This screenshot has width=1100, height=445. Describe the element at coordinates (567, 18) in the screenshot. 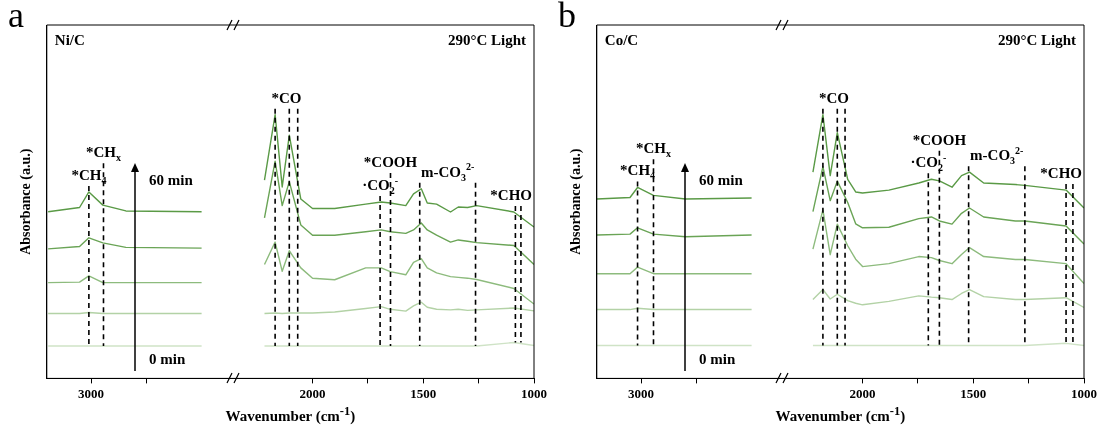

I see `chart-title: b` at that location.